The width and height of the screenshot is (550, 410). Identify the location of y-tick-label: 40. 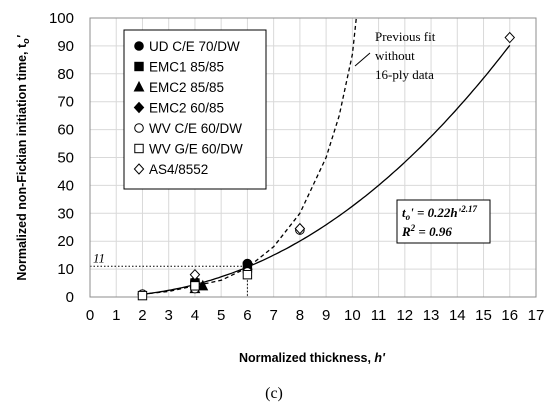
(65, 185).